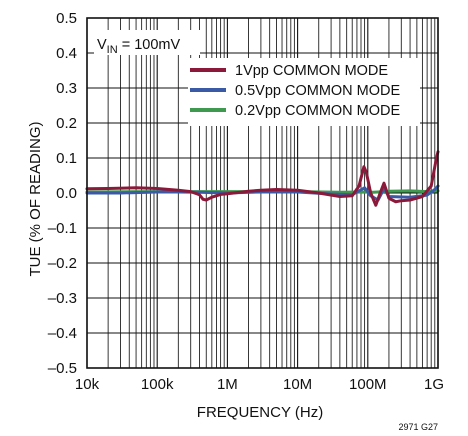 This screenshot has width=468, height=436. I want to click on y-tick-label: –0.3, so click(62, 298).